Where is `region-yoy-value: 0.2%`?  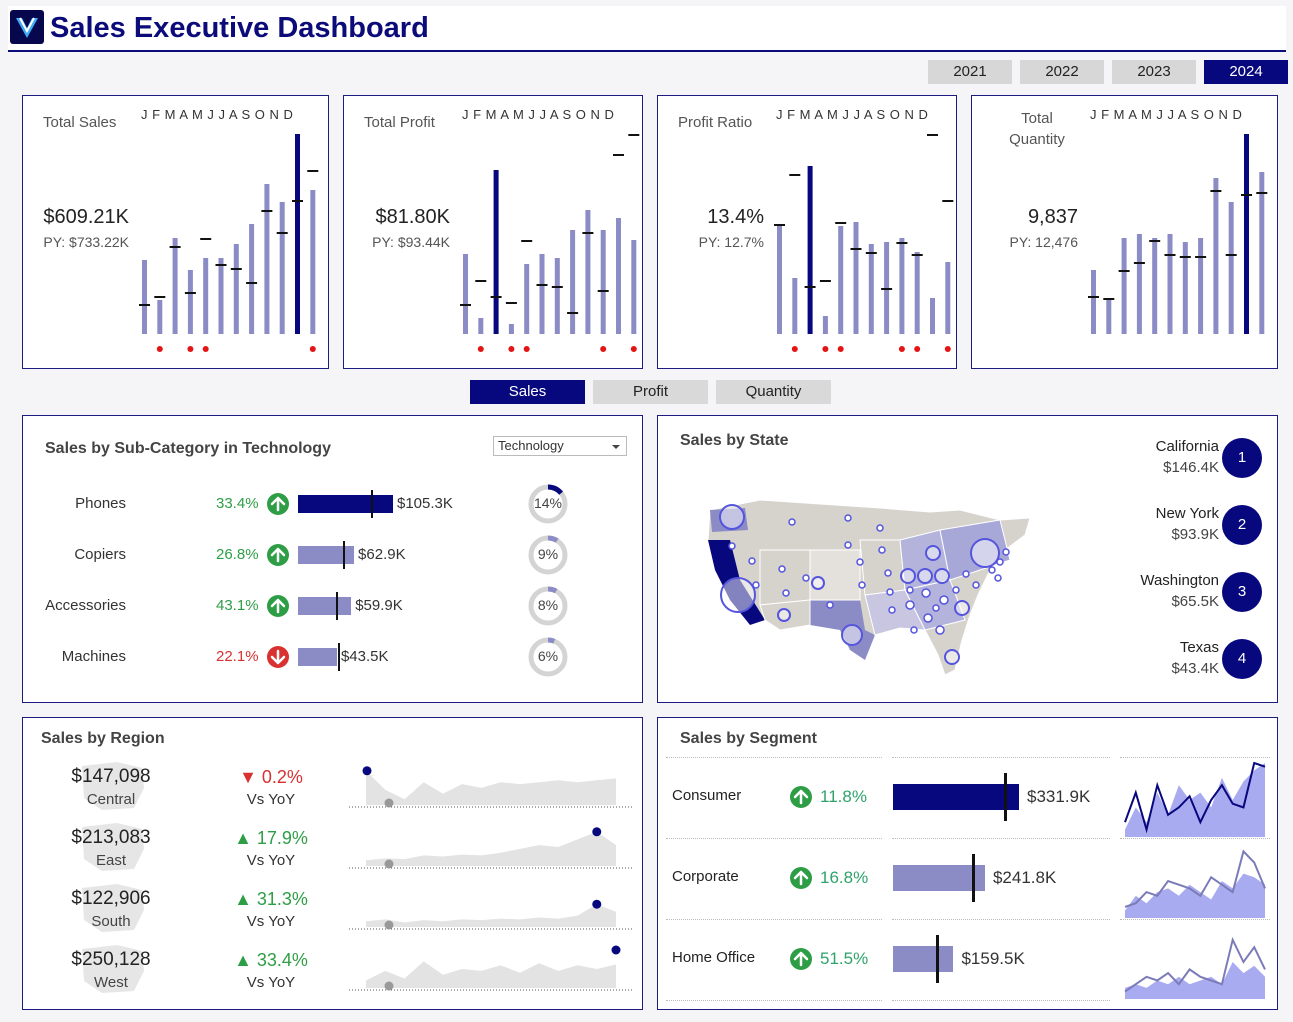
region-yoy-value: 0.2% is located at coordinates (282, 777).